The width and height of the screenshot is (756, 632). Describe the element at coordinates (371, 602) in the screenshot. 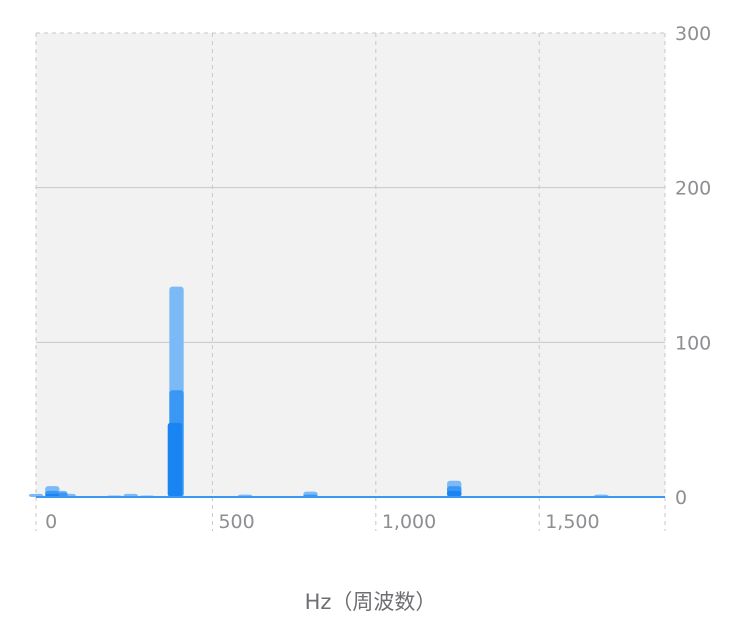

I see `x-axis-label: Hz（周波数）` at that location.